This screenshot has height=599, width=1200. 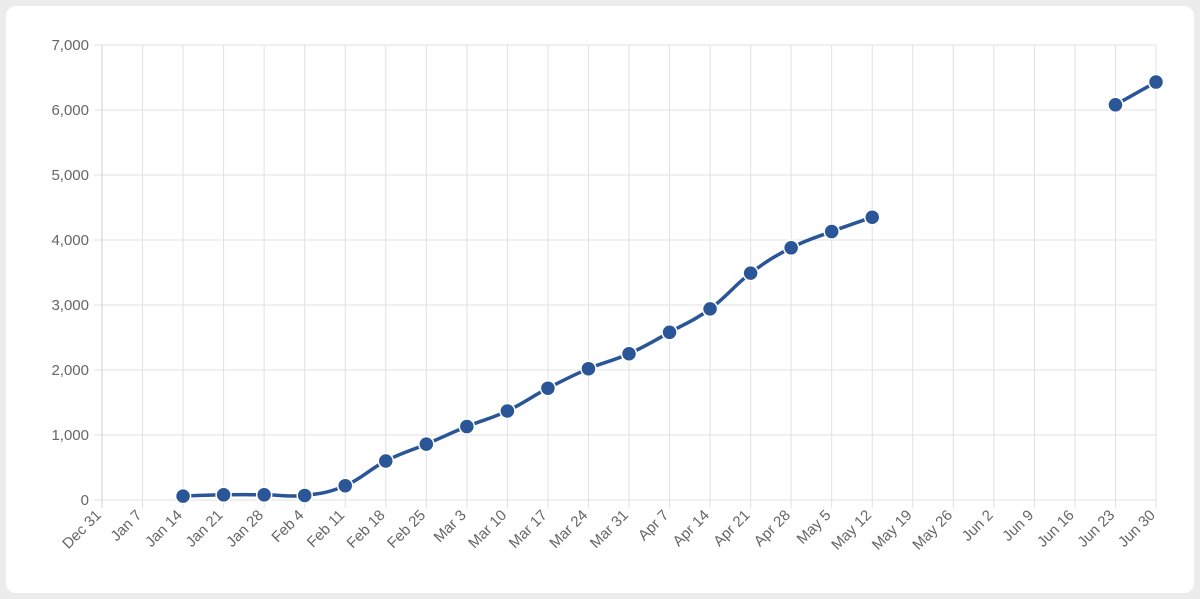 What do you see at coordinates (70, 175) in the screenshot?
I see `y-tick-label: 5,000` at bounding box center [70, 175].